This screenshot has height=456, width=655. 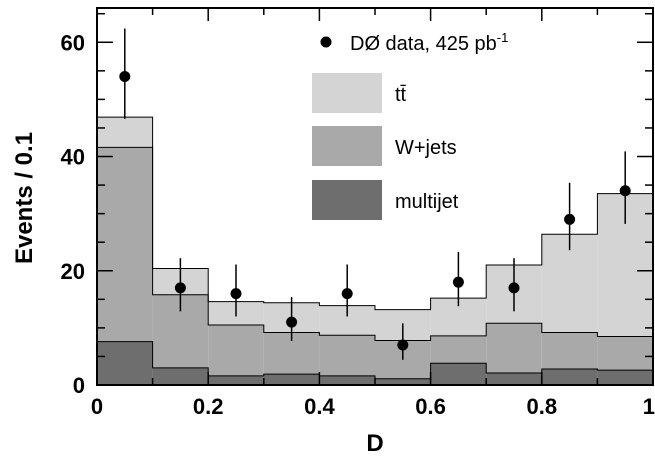 What do you see at coordinates (97, 406) in the screenshot?
I see `x-tick-label-0: 0` at bounding box center [97, 406].